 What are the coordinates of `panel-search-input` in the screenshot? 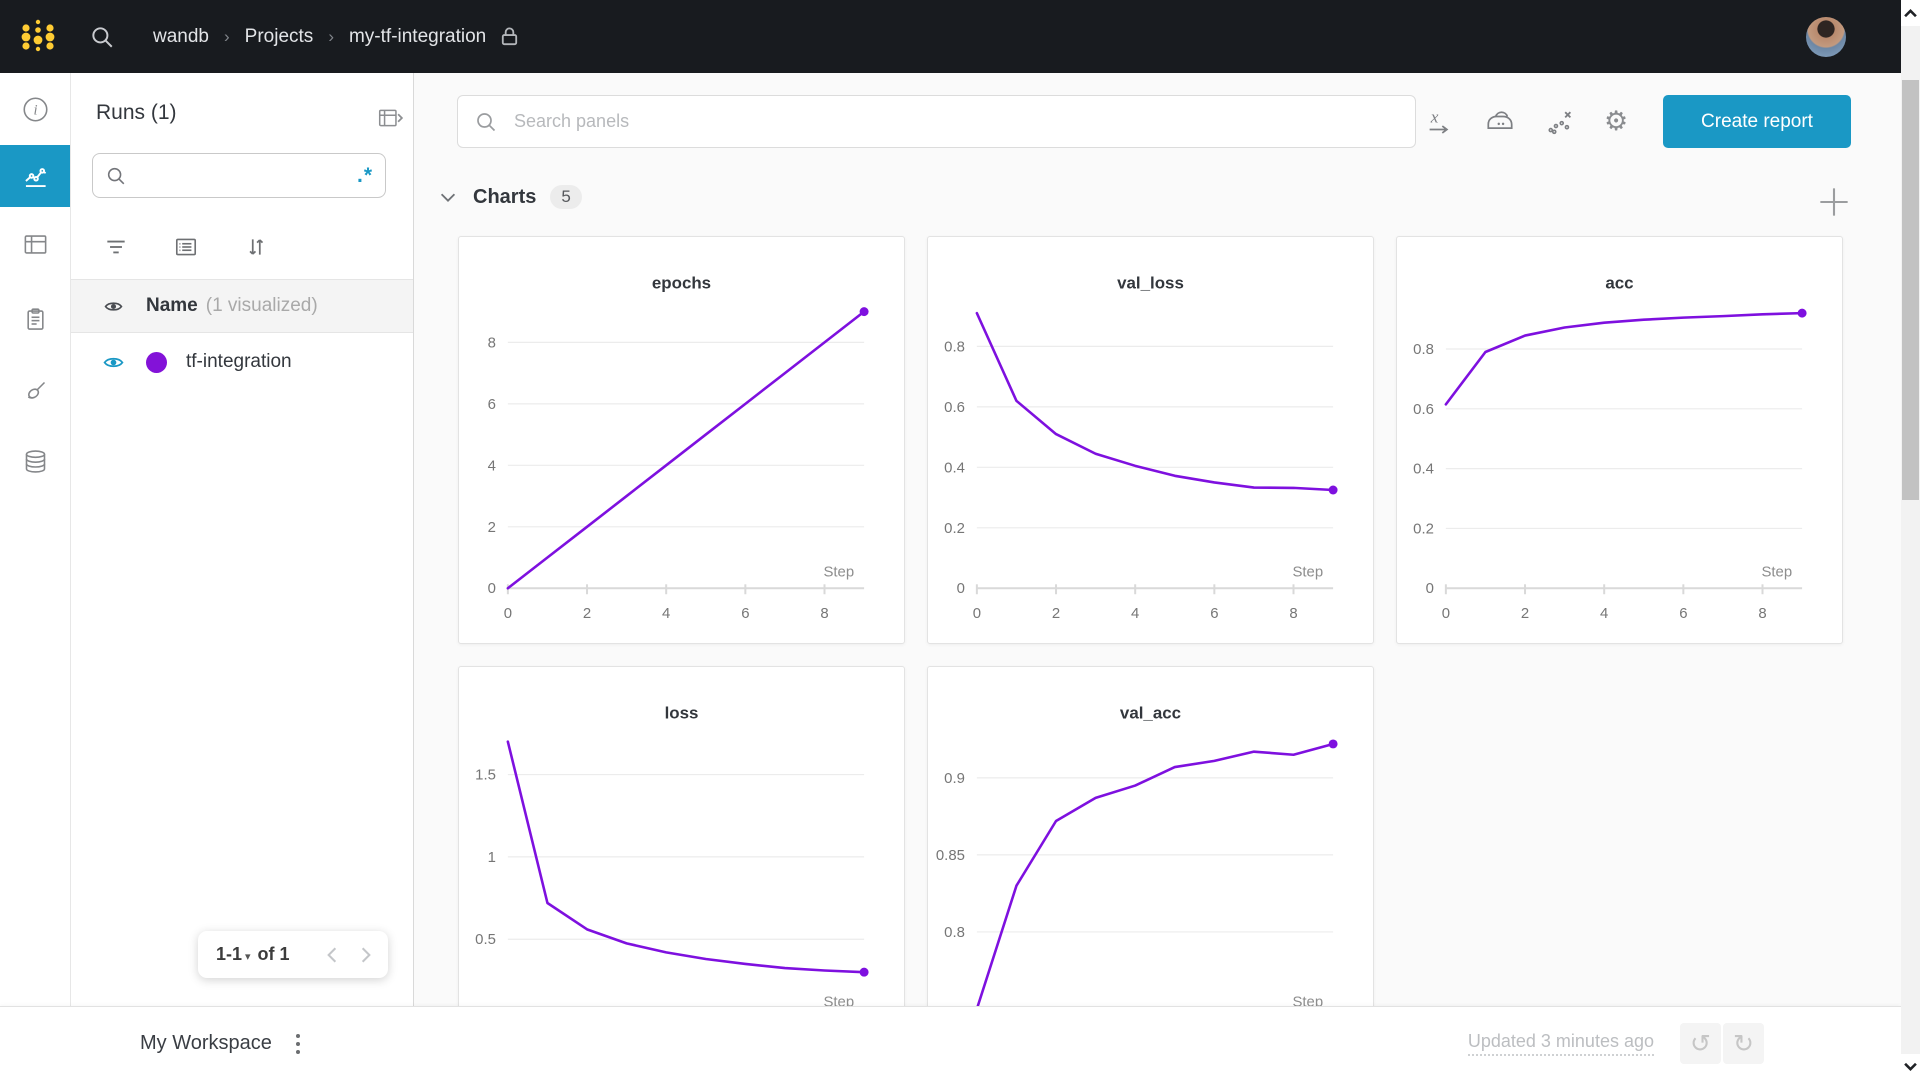 It's located at (956, 121).